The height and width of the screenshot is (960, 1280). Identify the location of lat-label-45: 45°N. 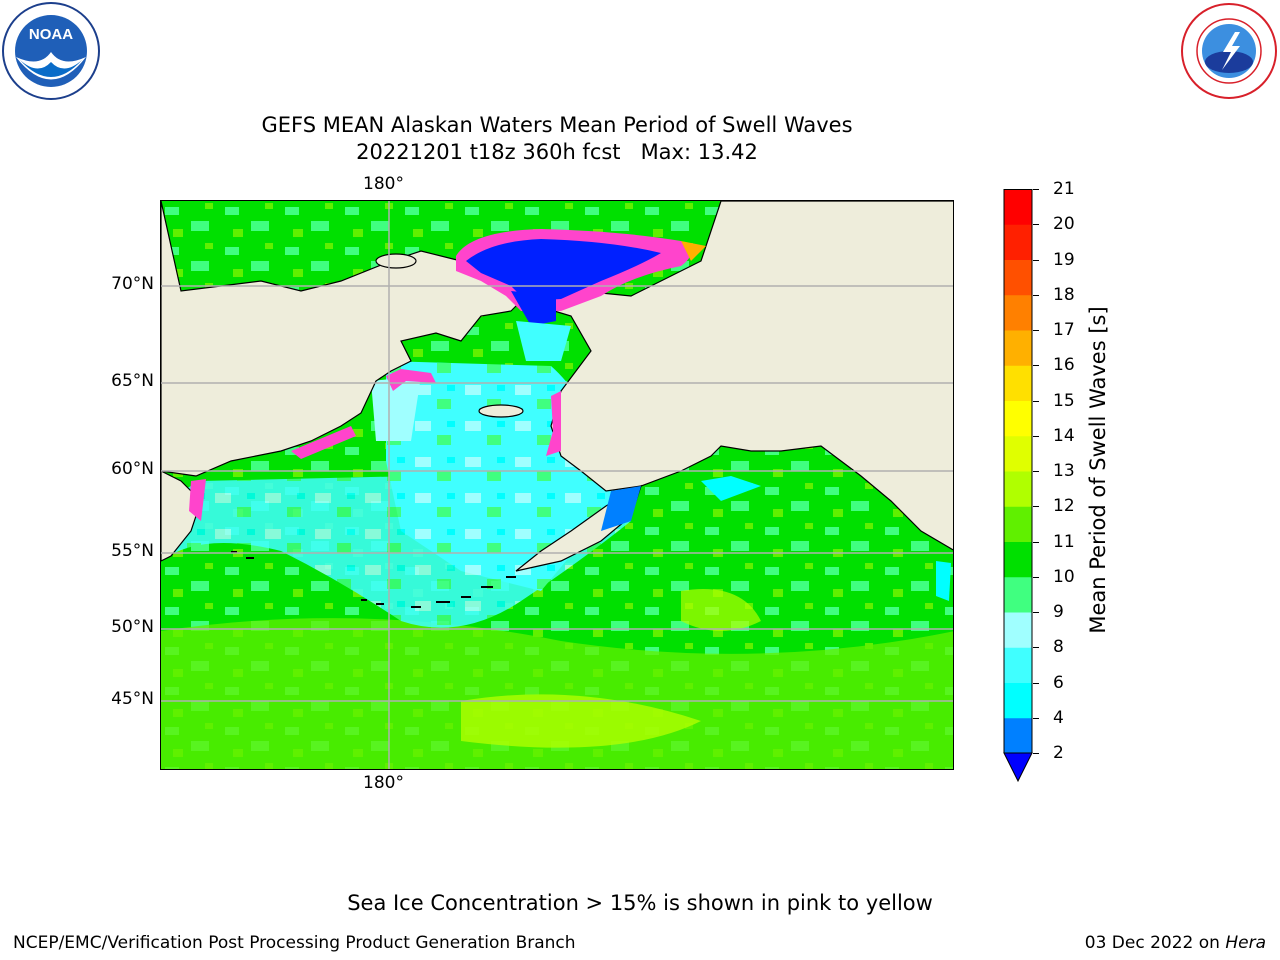
(132, 699).